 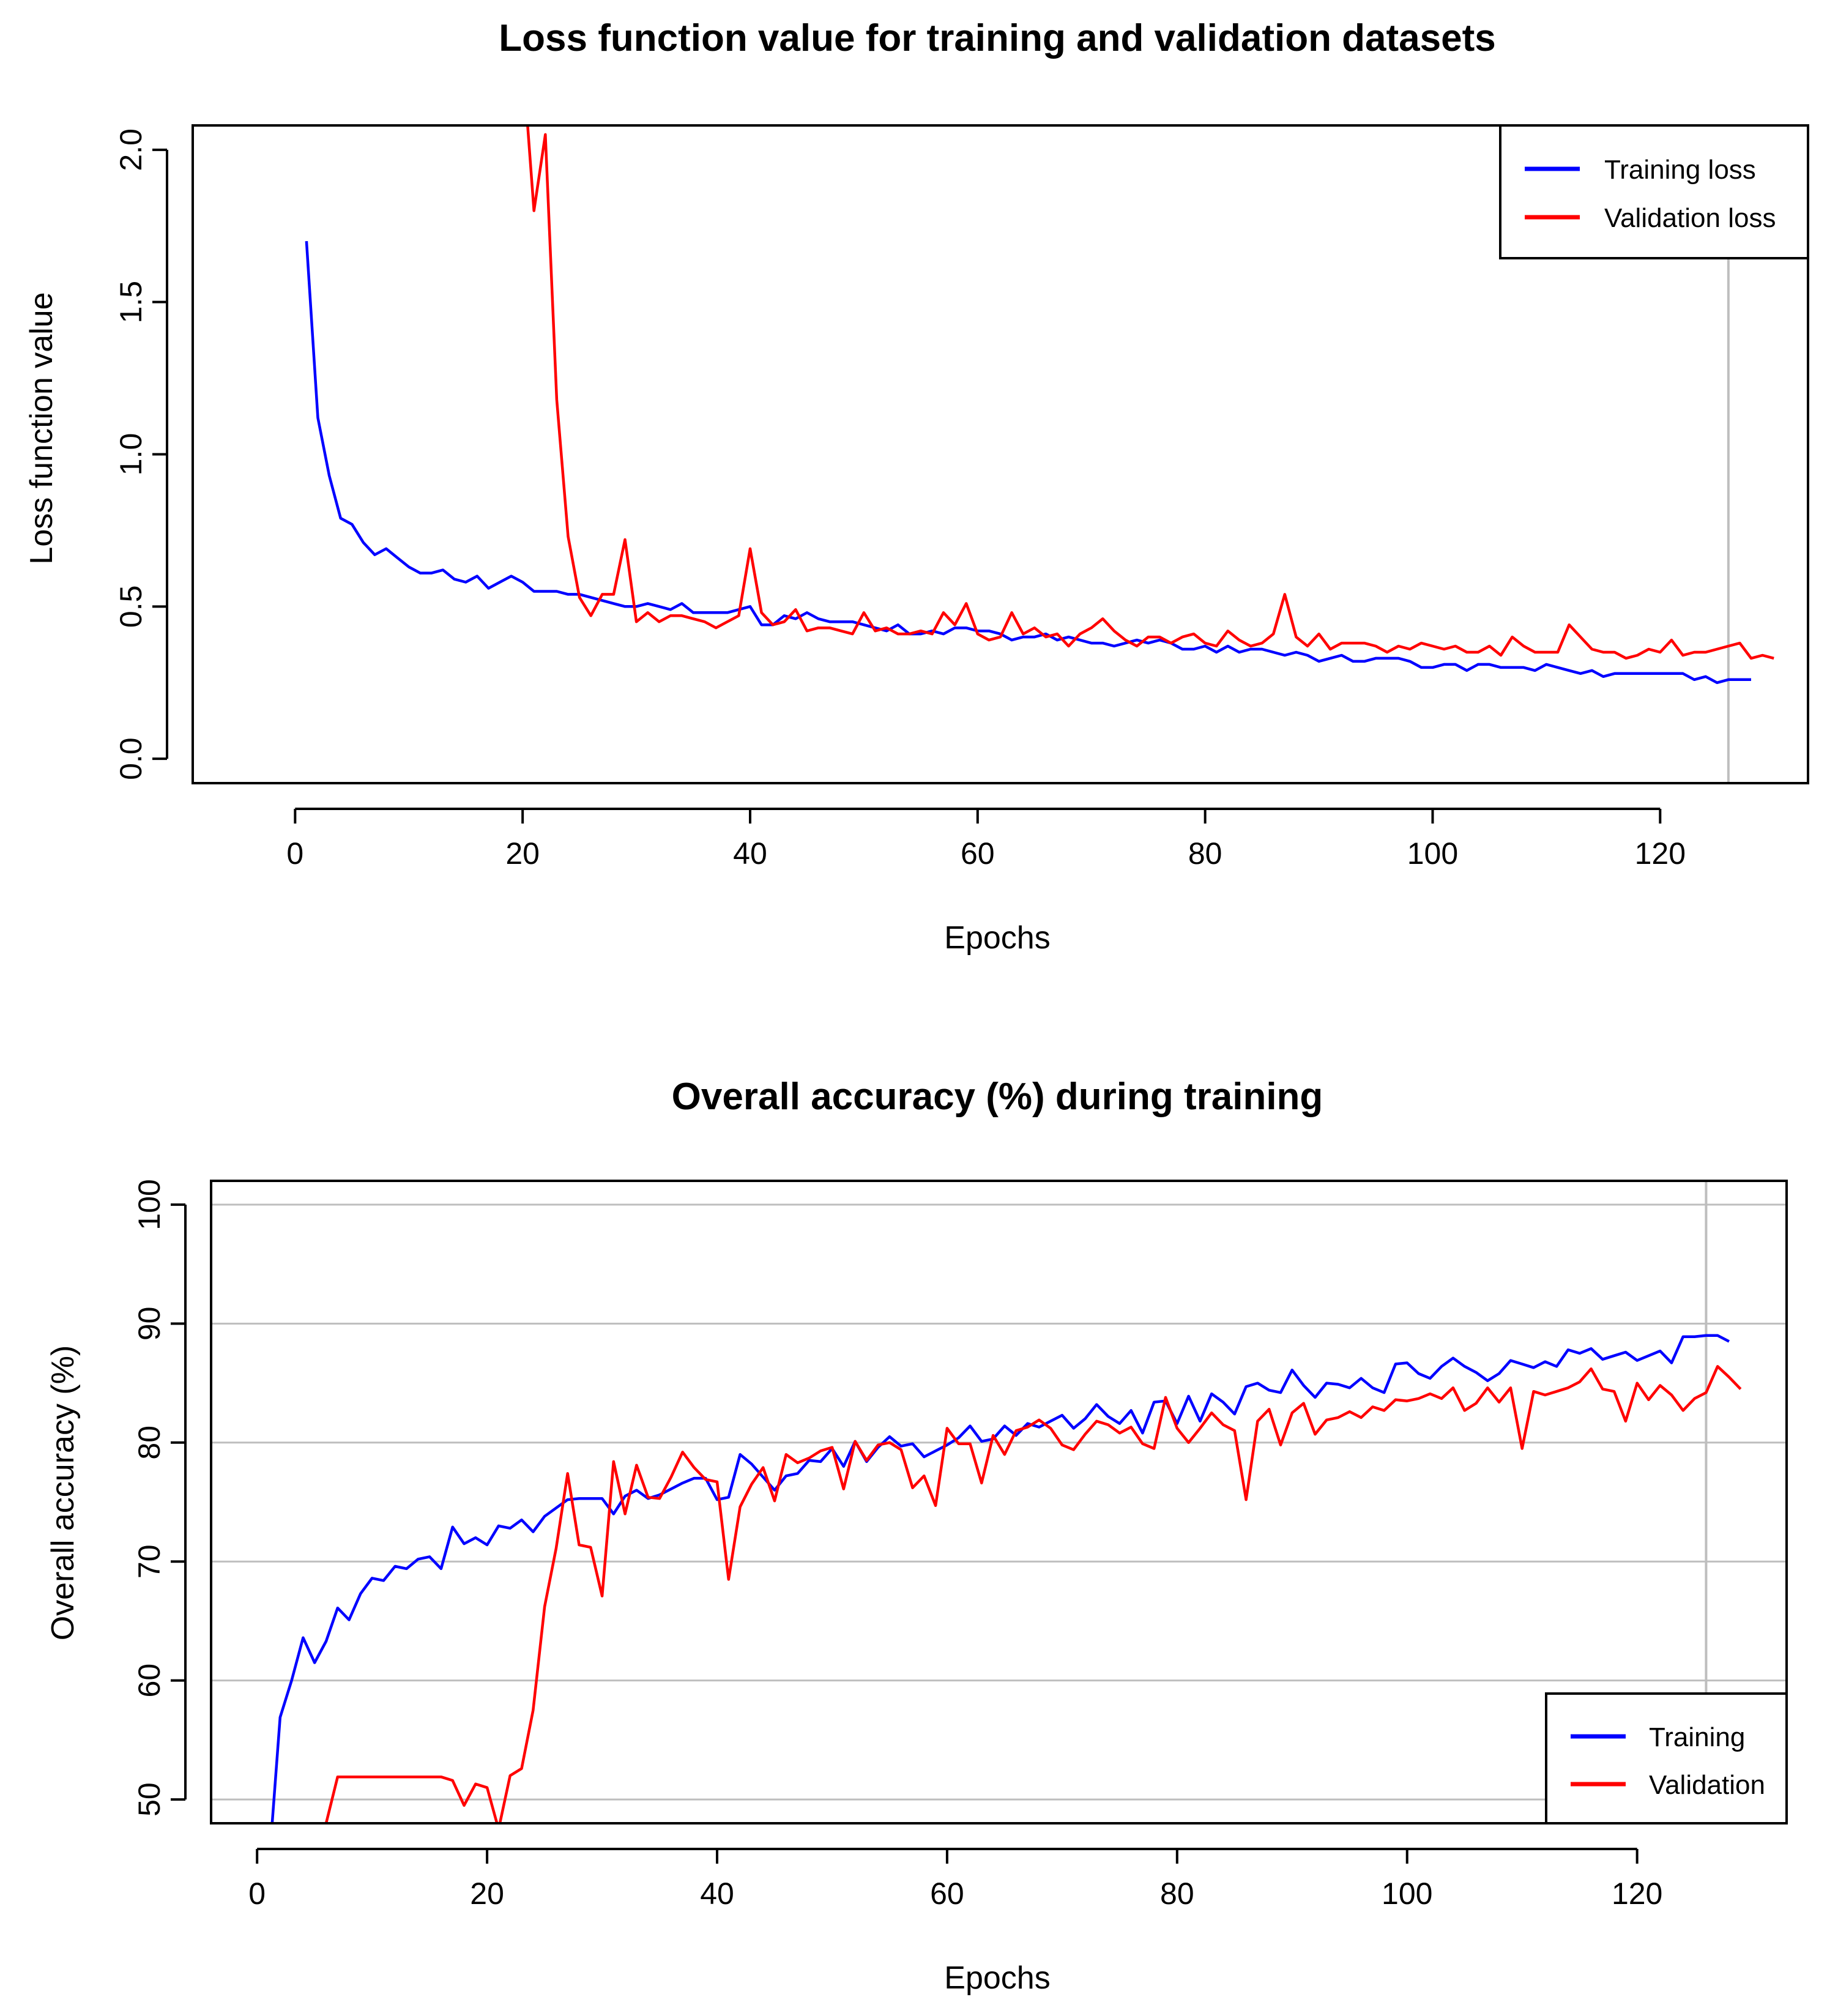 I want to click on accuracy-chart-title: Overall accuracy (%) during training, so click(x=997, y=1097).